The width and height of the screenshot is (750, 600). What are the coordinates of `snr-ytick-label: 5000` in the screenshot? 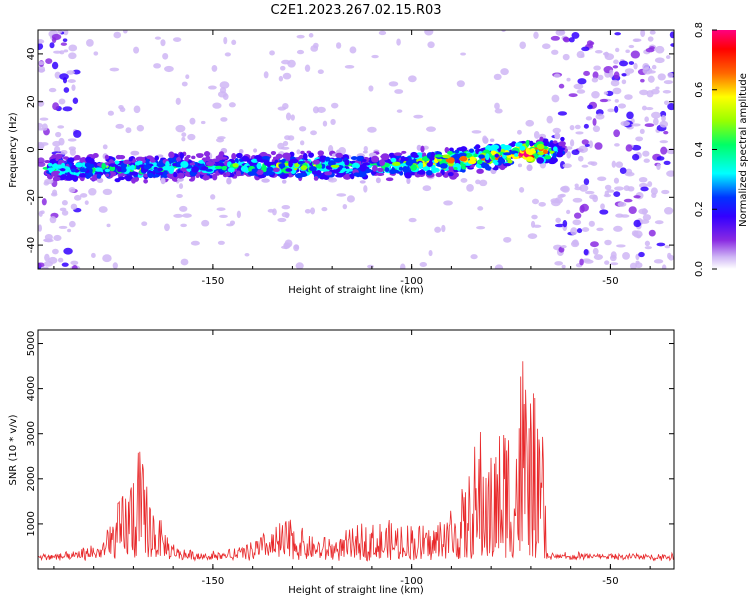 It's located at (31, 343).